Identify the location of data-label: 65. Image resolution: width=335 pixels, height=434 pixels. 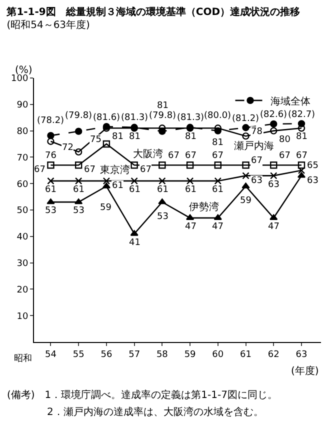
(312, 166).